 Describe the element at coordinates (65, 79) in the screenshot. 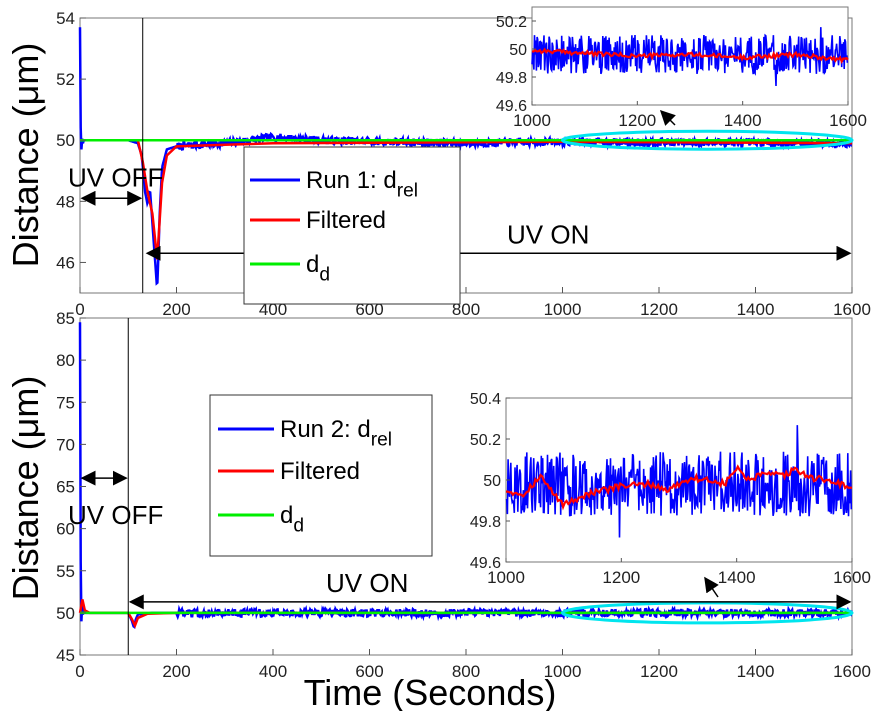

I see `y-tick-label: 52` at that location.